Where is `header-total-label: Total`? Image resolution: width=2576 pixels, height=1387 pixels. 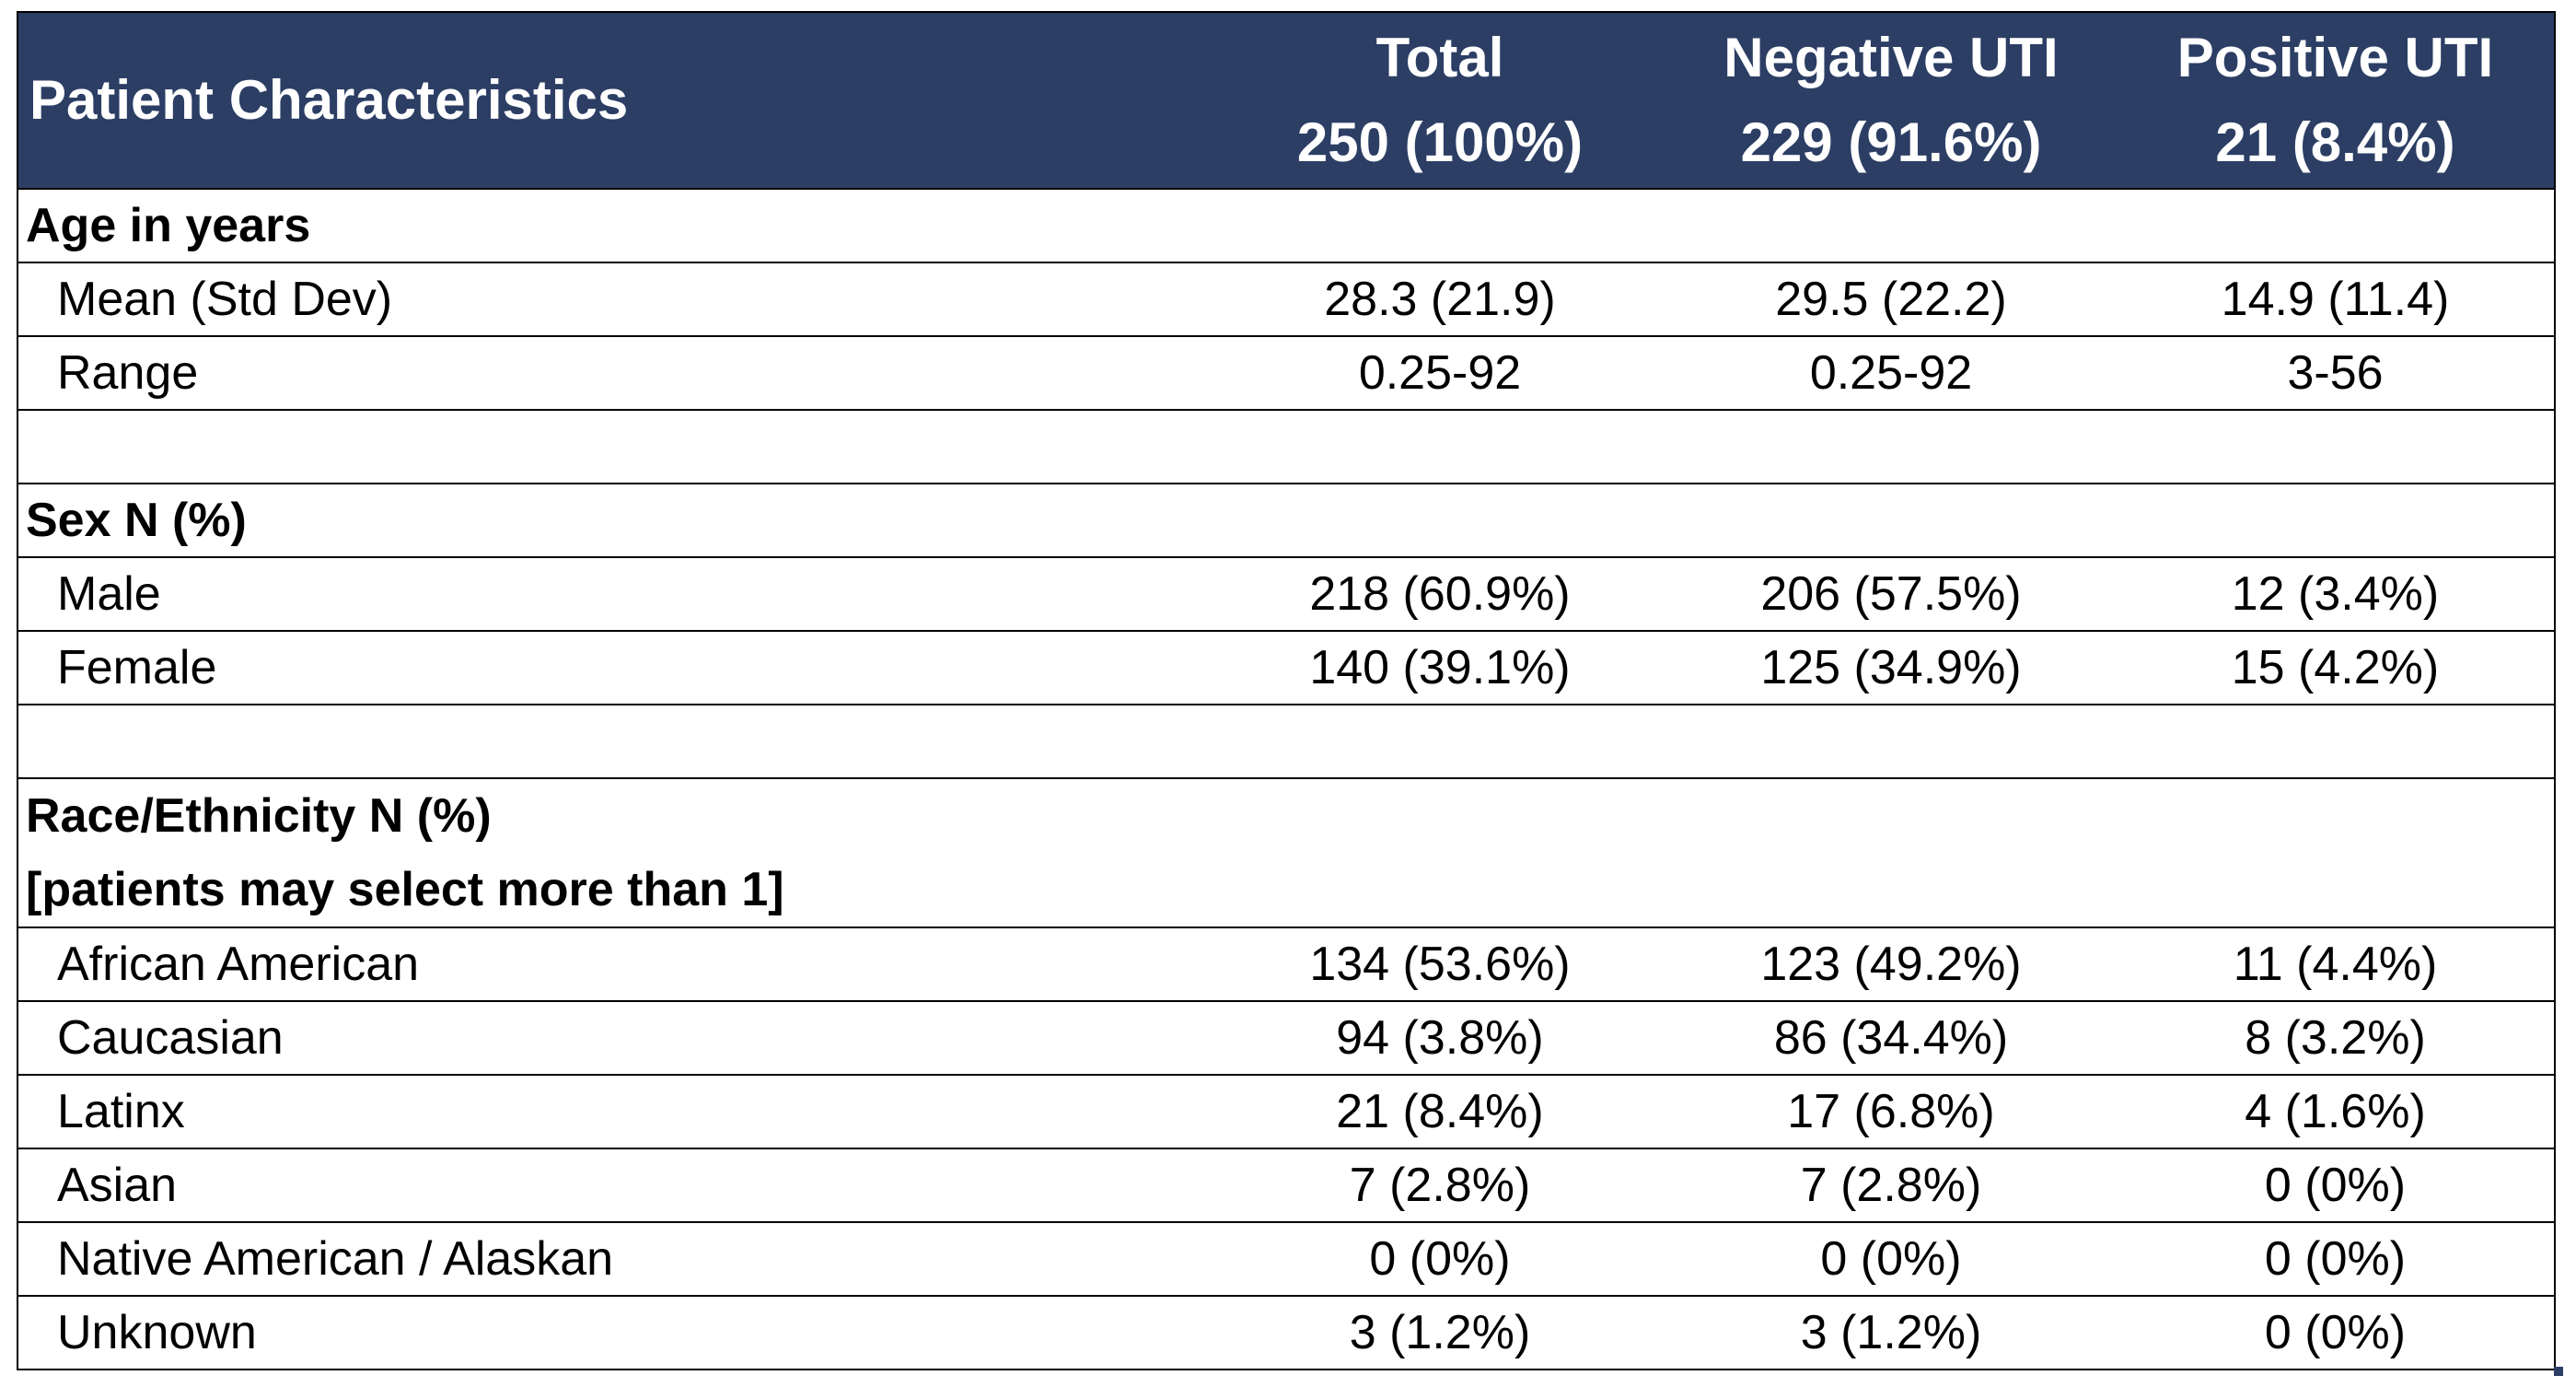
header-total-label: Total is located at coordinates (1439, 57).